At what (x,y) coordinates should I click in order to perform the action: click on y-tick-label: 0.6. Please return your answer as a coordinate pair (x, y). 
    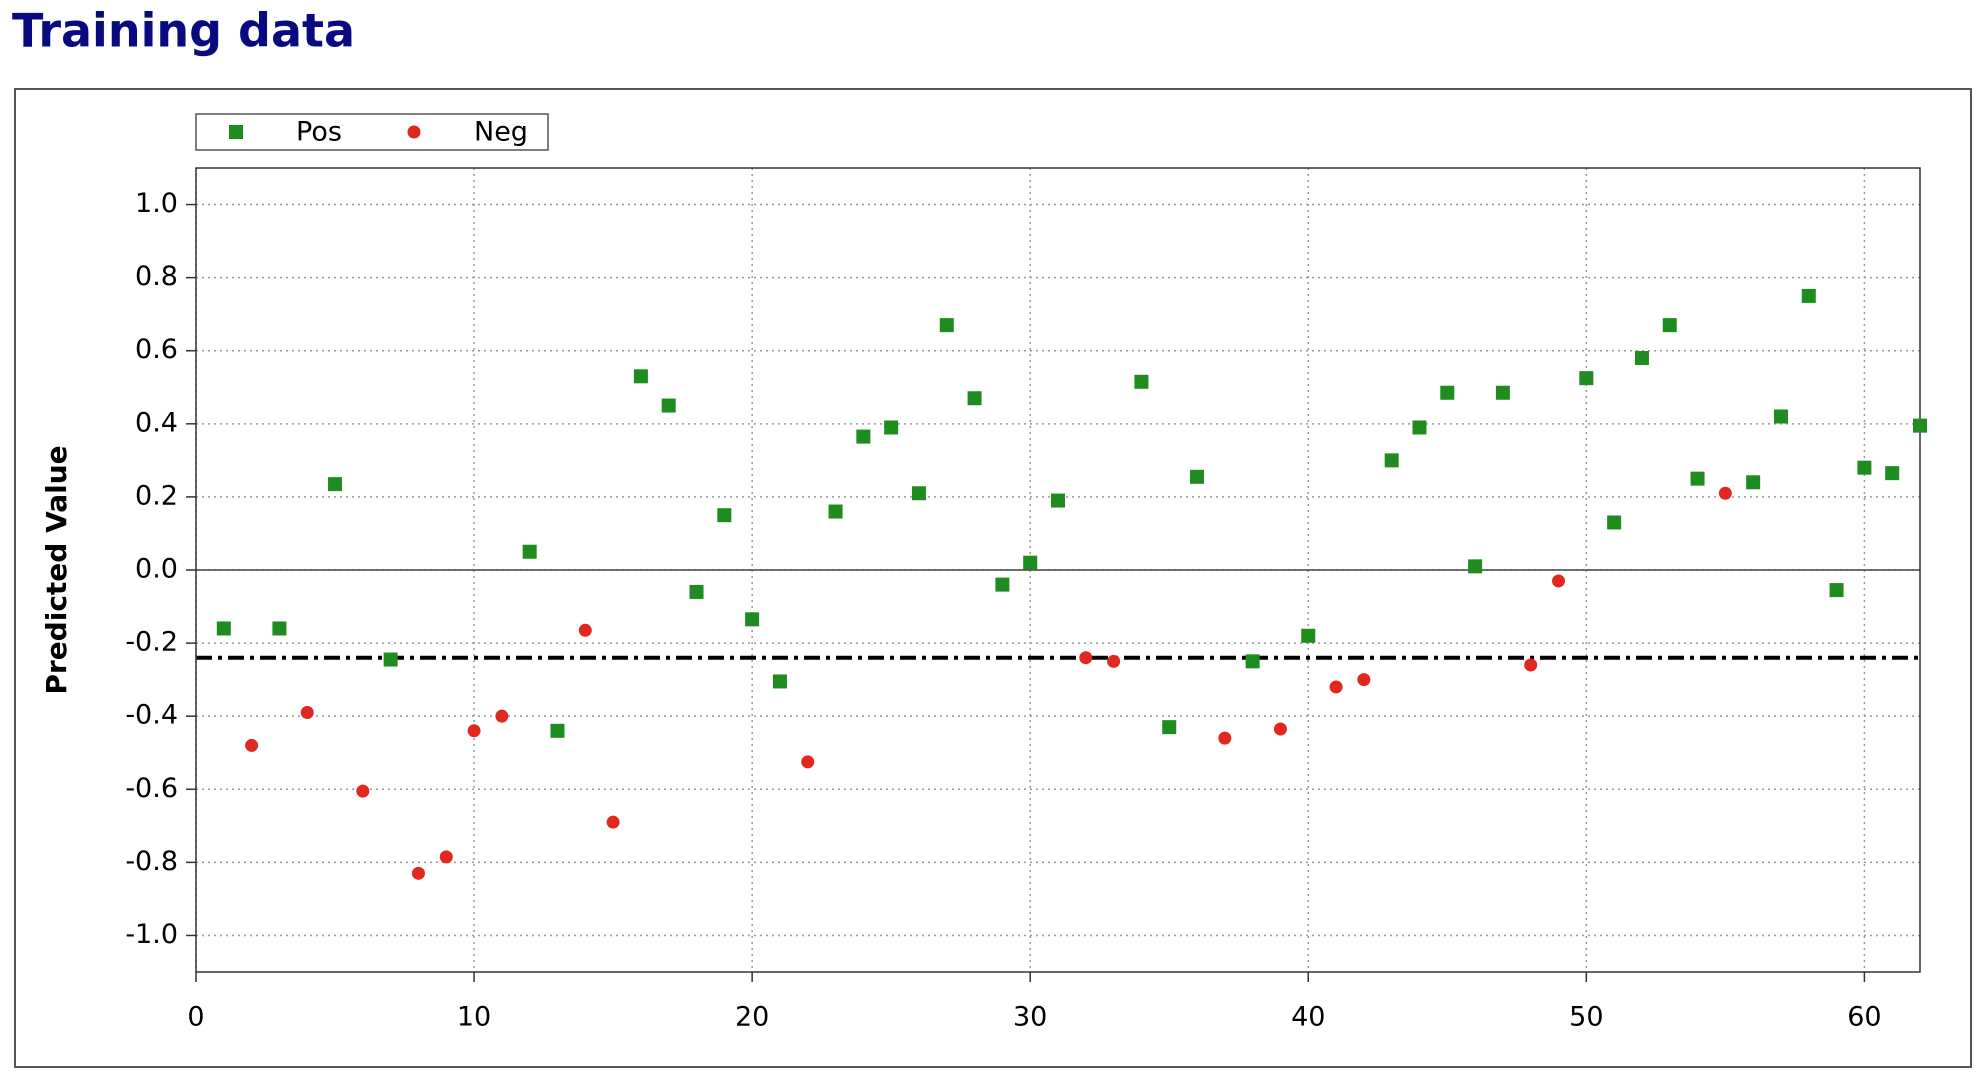
    Looking at the image, I should click on (156, 349).